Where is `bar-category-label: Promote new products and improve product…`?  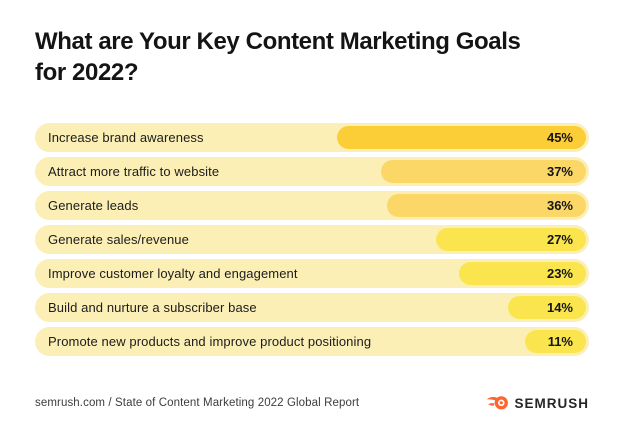
bar-category-label: Promote new products and improve product… is located at coordinates (210, 341).